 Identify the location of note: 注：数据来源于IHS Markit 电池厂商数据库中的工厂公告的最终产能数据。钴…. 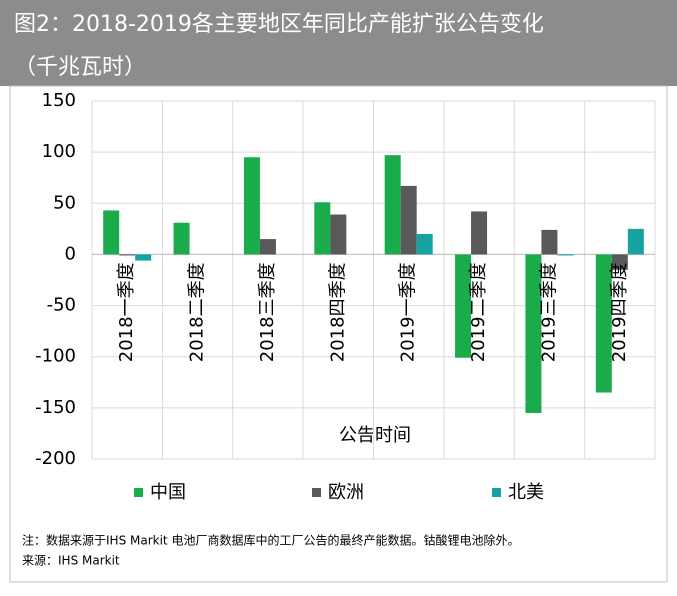
(270, 540).